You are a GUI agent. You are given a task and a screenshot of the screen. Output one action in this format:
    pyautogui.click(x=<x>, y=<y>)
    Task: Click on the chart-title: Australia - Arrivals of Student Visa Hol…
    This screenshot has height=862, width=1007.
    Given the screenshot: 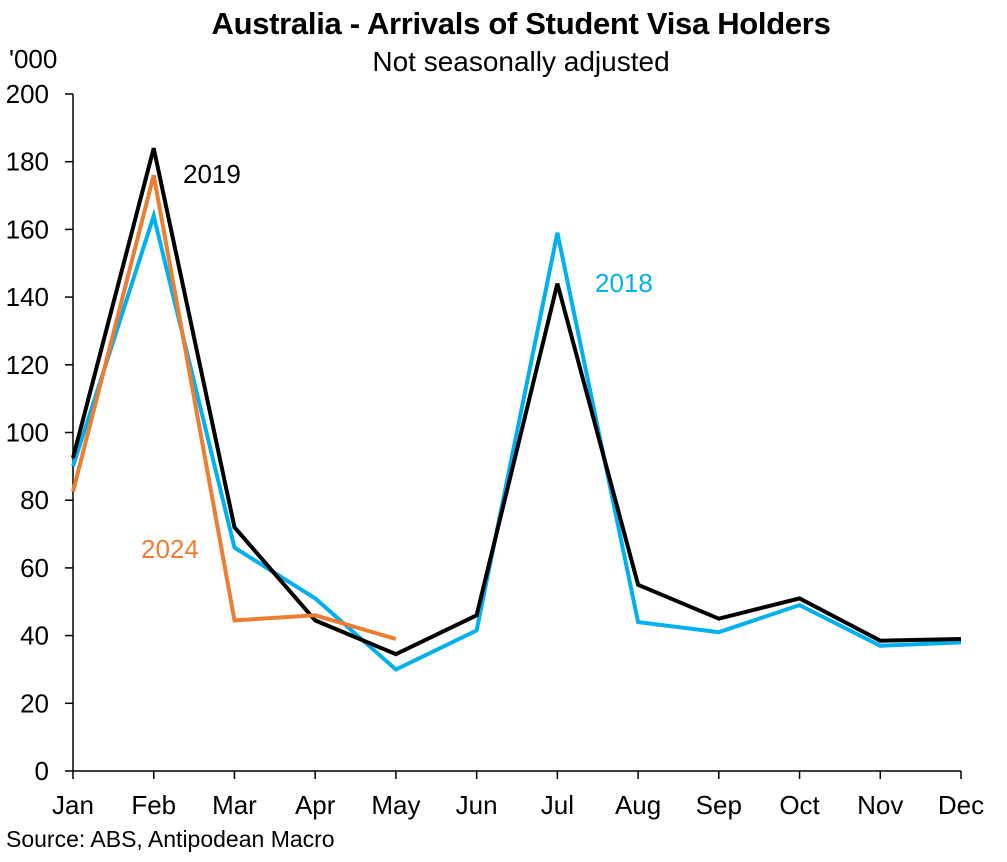 What is the action you would take?
    pyautogui.click(x=521, y=23)
    